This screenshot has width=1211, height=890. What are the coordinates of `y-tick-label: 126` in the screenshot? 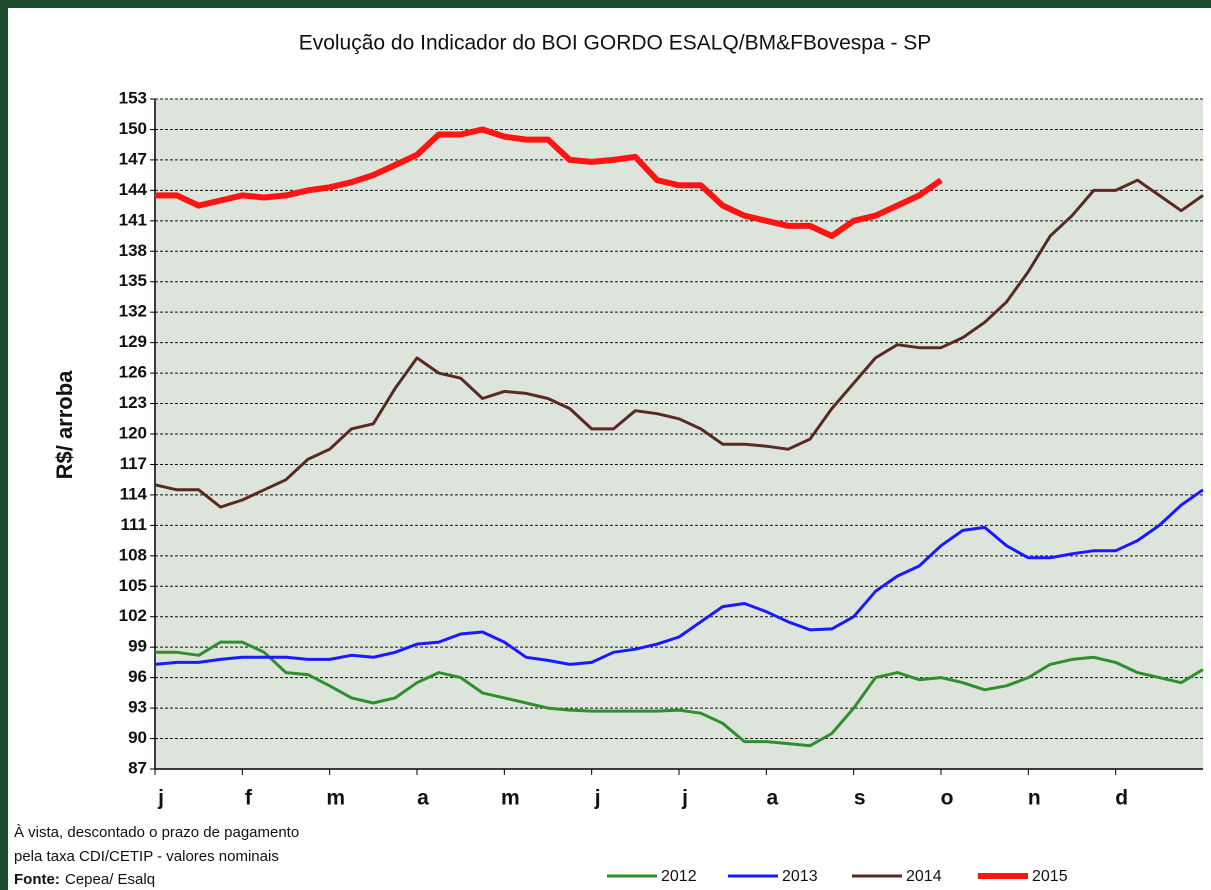 It's located at (133, 372).